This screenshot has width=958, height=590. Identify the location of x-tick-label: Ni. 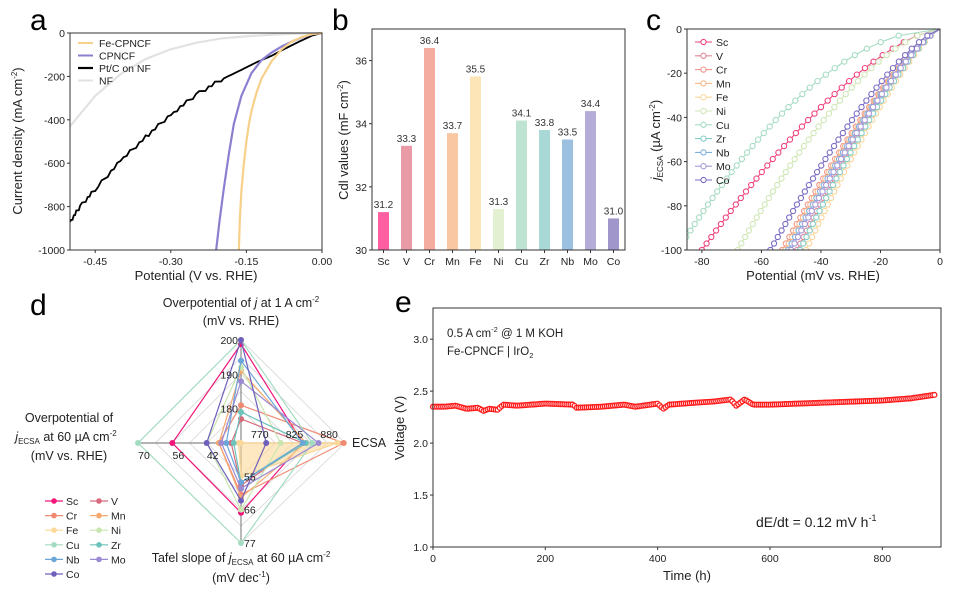
(499, 262).